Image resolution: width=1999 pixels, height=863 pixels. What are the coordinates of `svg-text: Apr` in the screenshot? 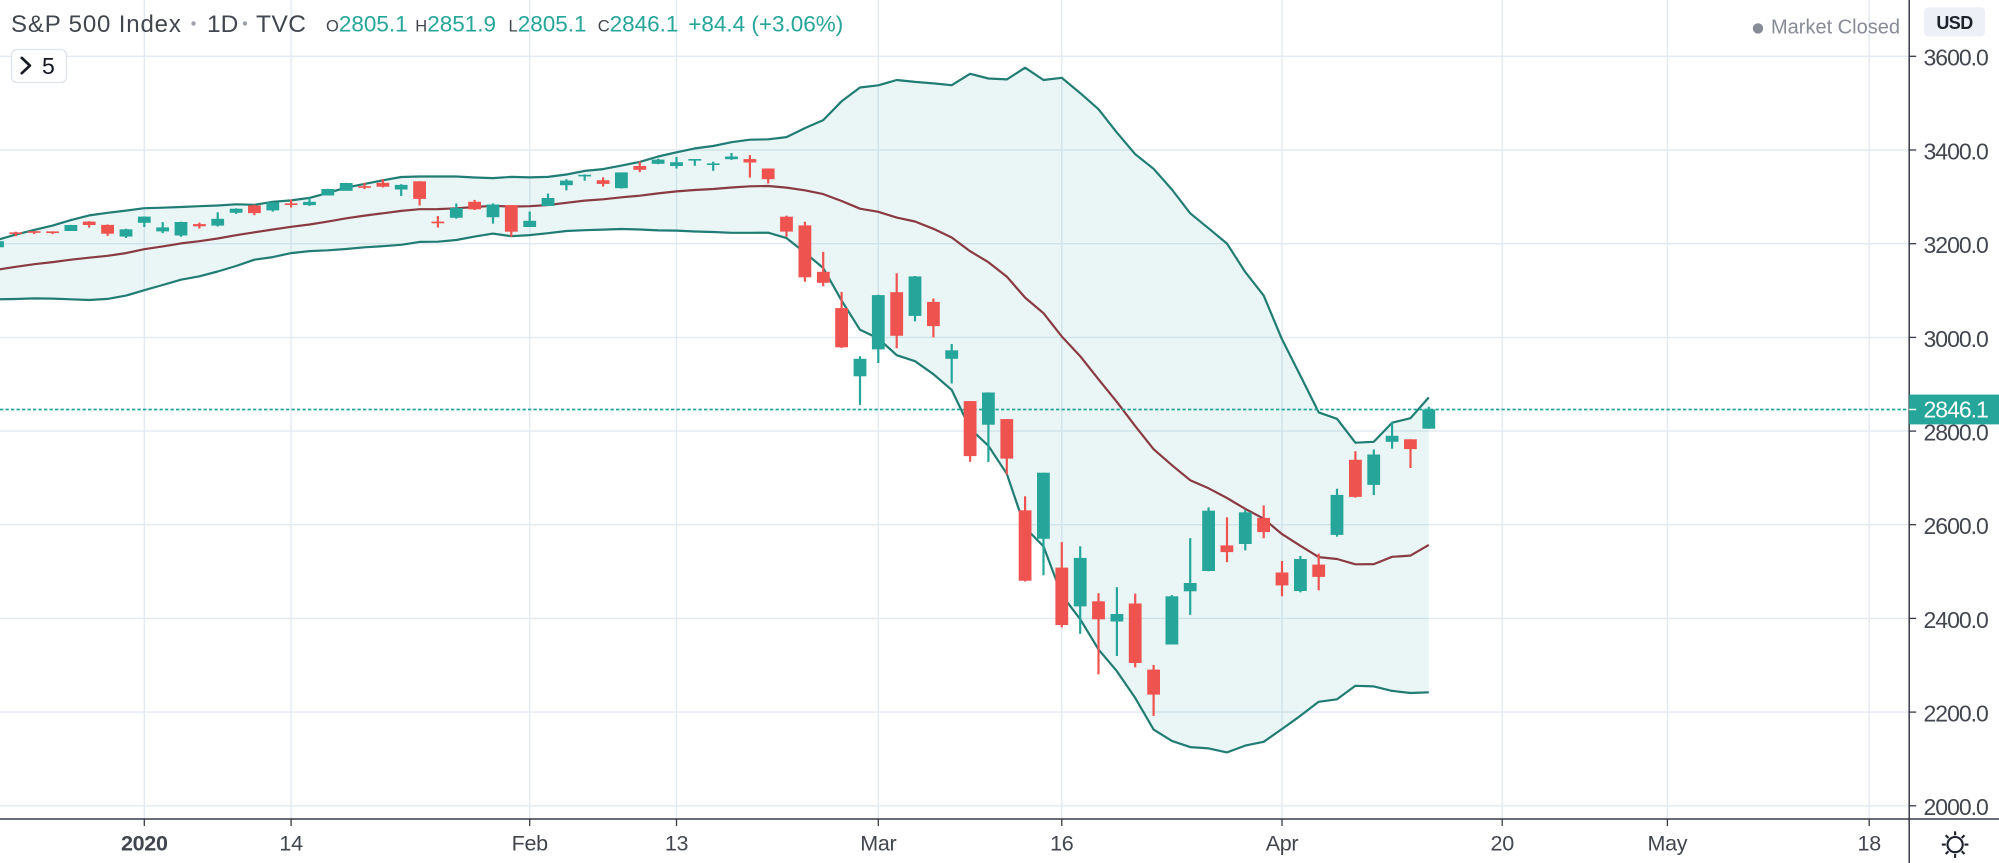 It's located at (1282, 844).